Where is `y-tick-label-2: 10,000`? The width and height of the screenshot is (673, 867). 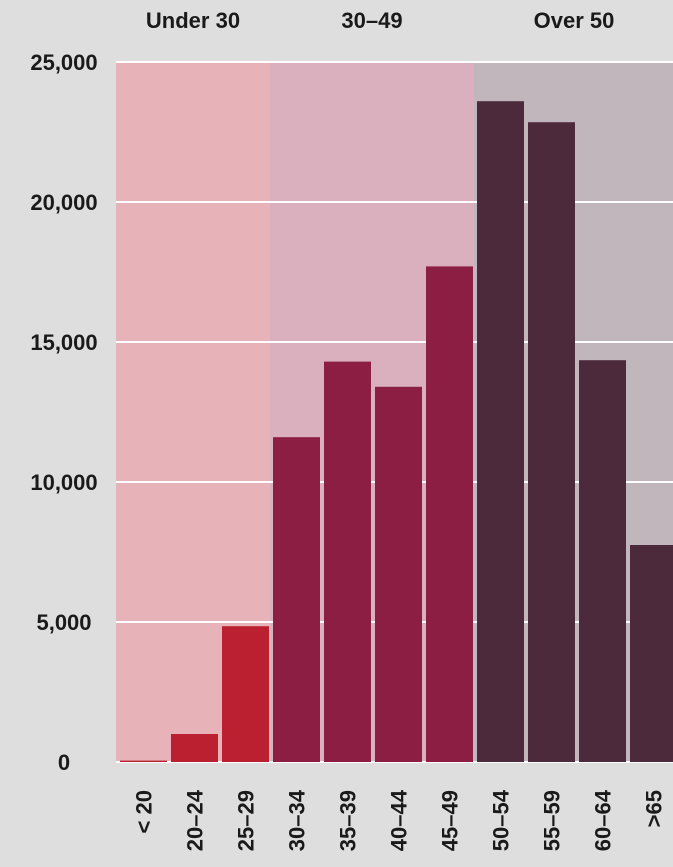
y-tick-label-2: 10,000 is located at coordinates (63, 482).